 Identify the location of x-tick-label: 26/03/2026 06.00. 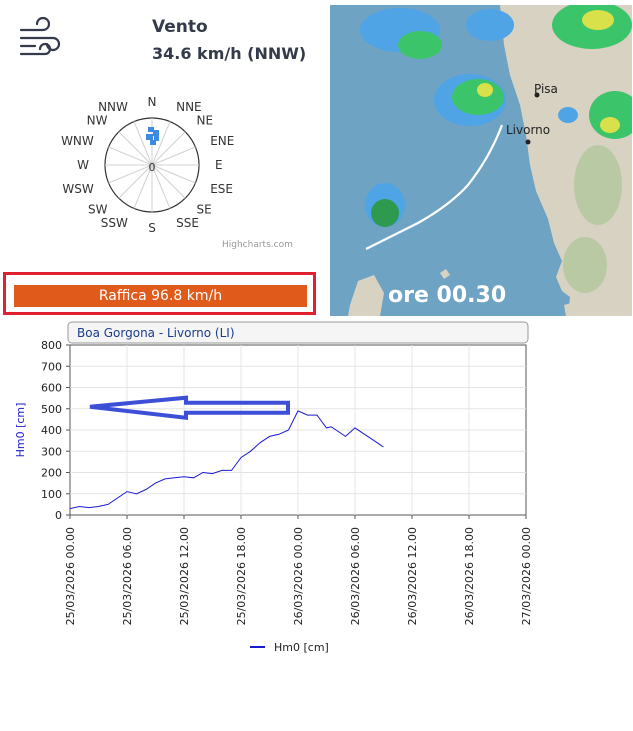
(355, 576).